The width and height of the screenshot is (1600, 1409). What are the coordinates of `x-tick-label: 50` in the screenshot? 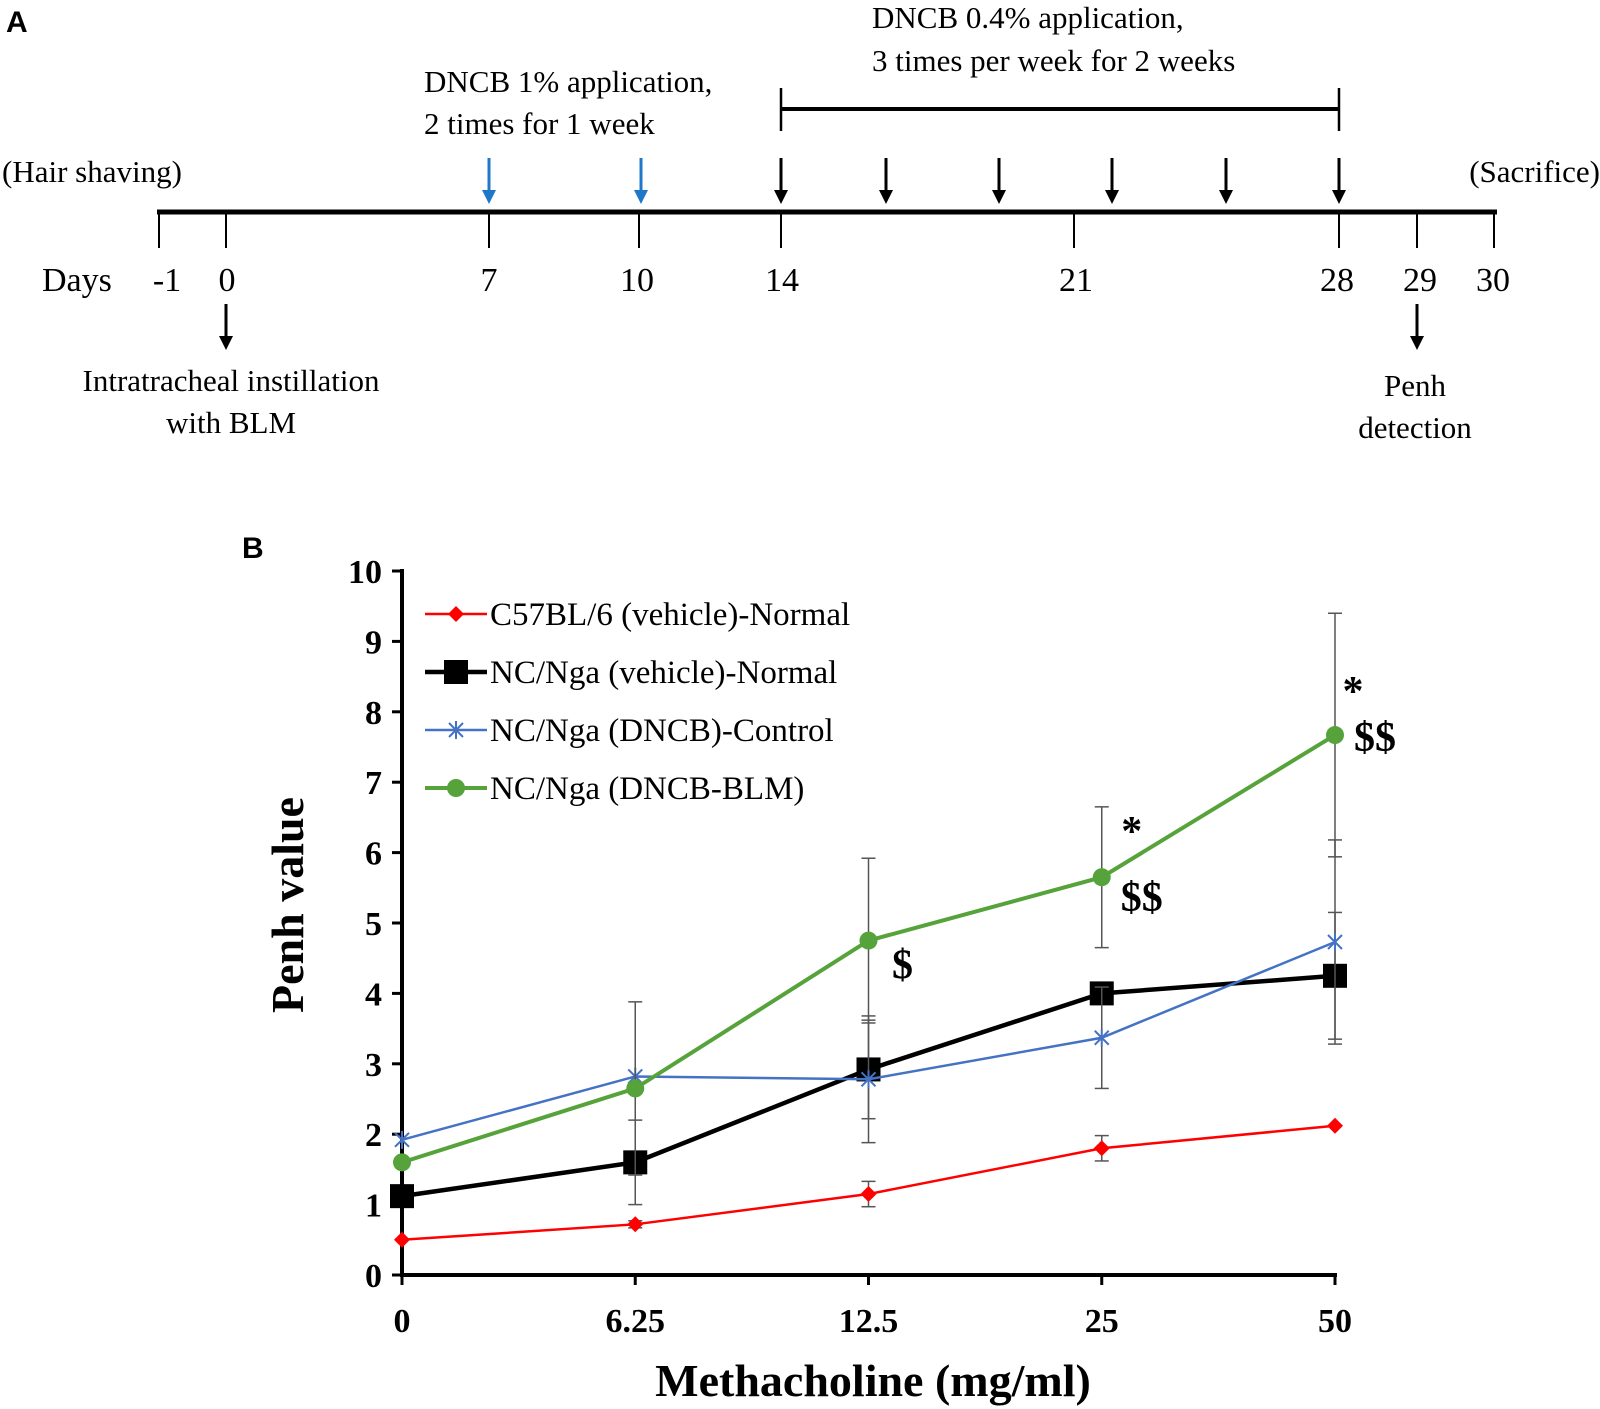 It's located at (1335, 1321).